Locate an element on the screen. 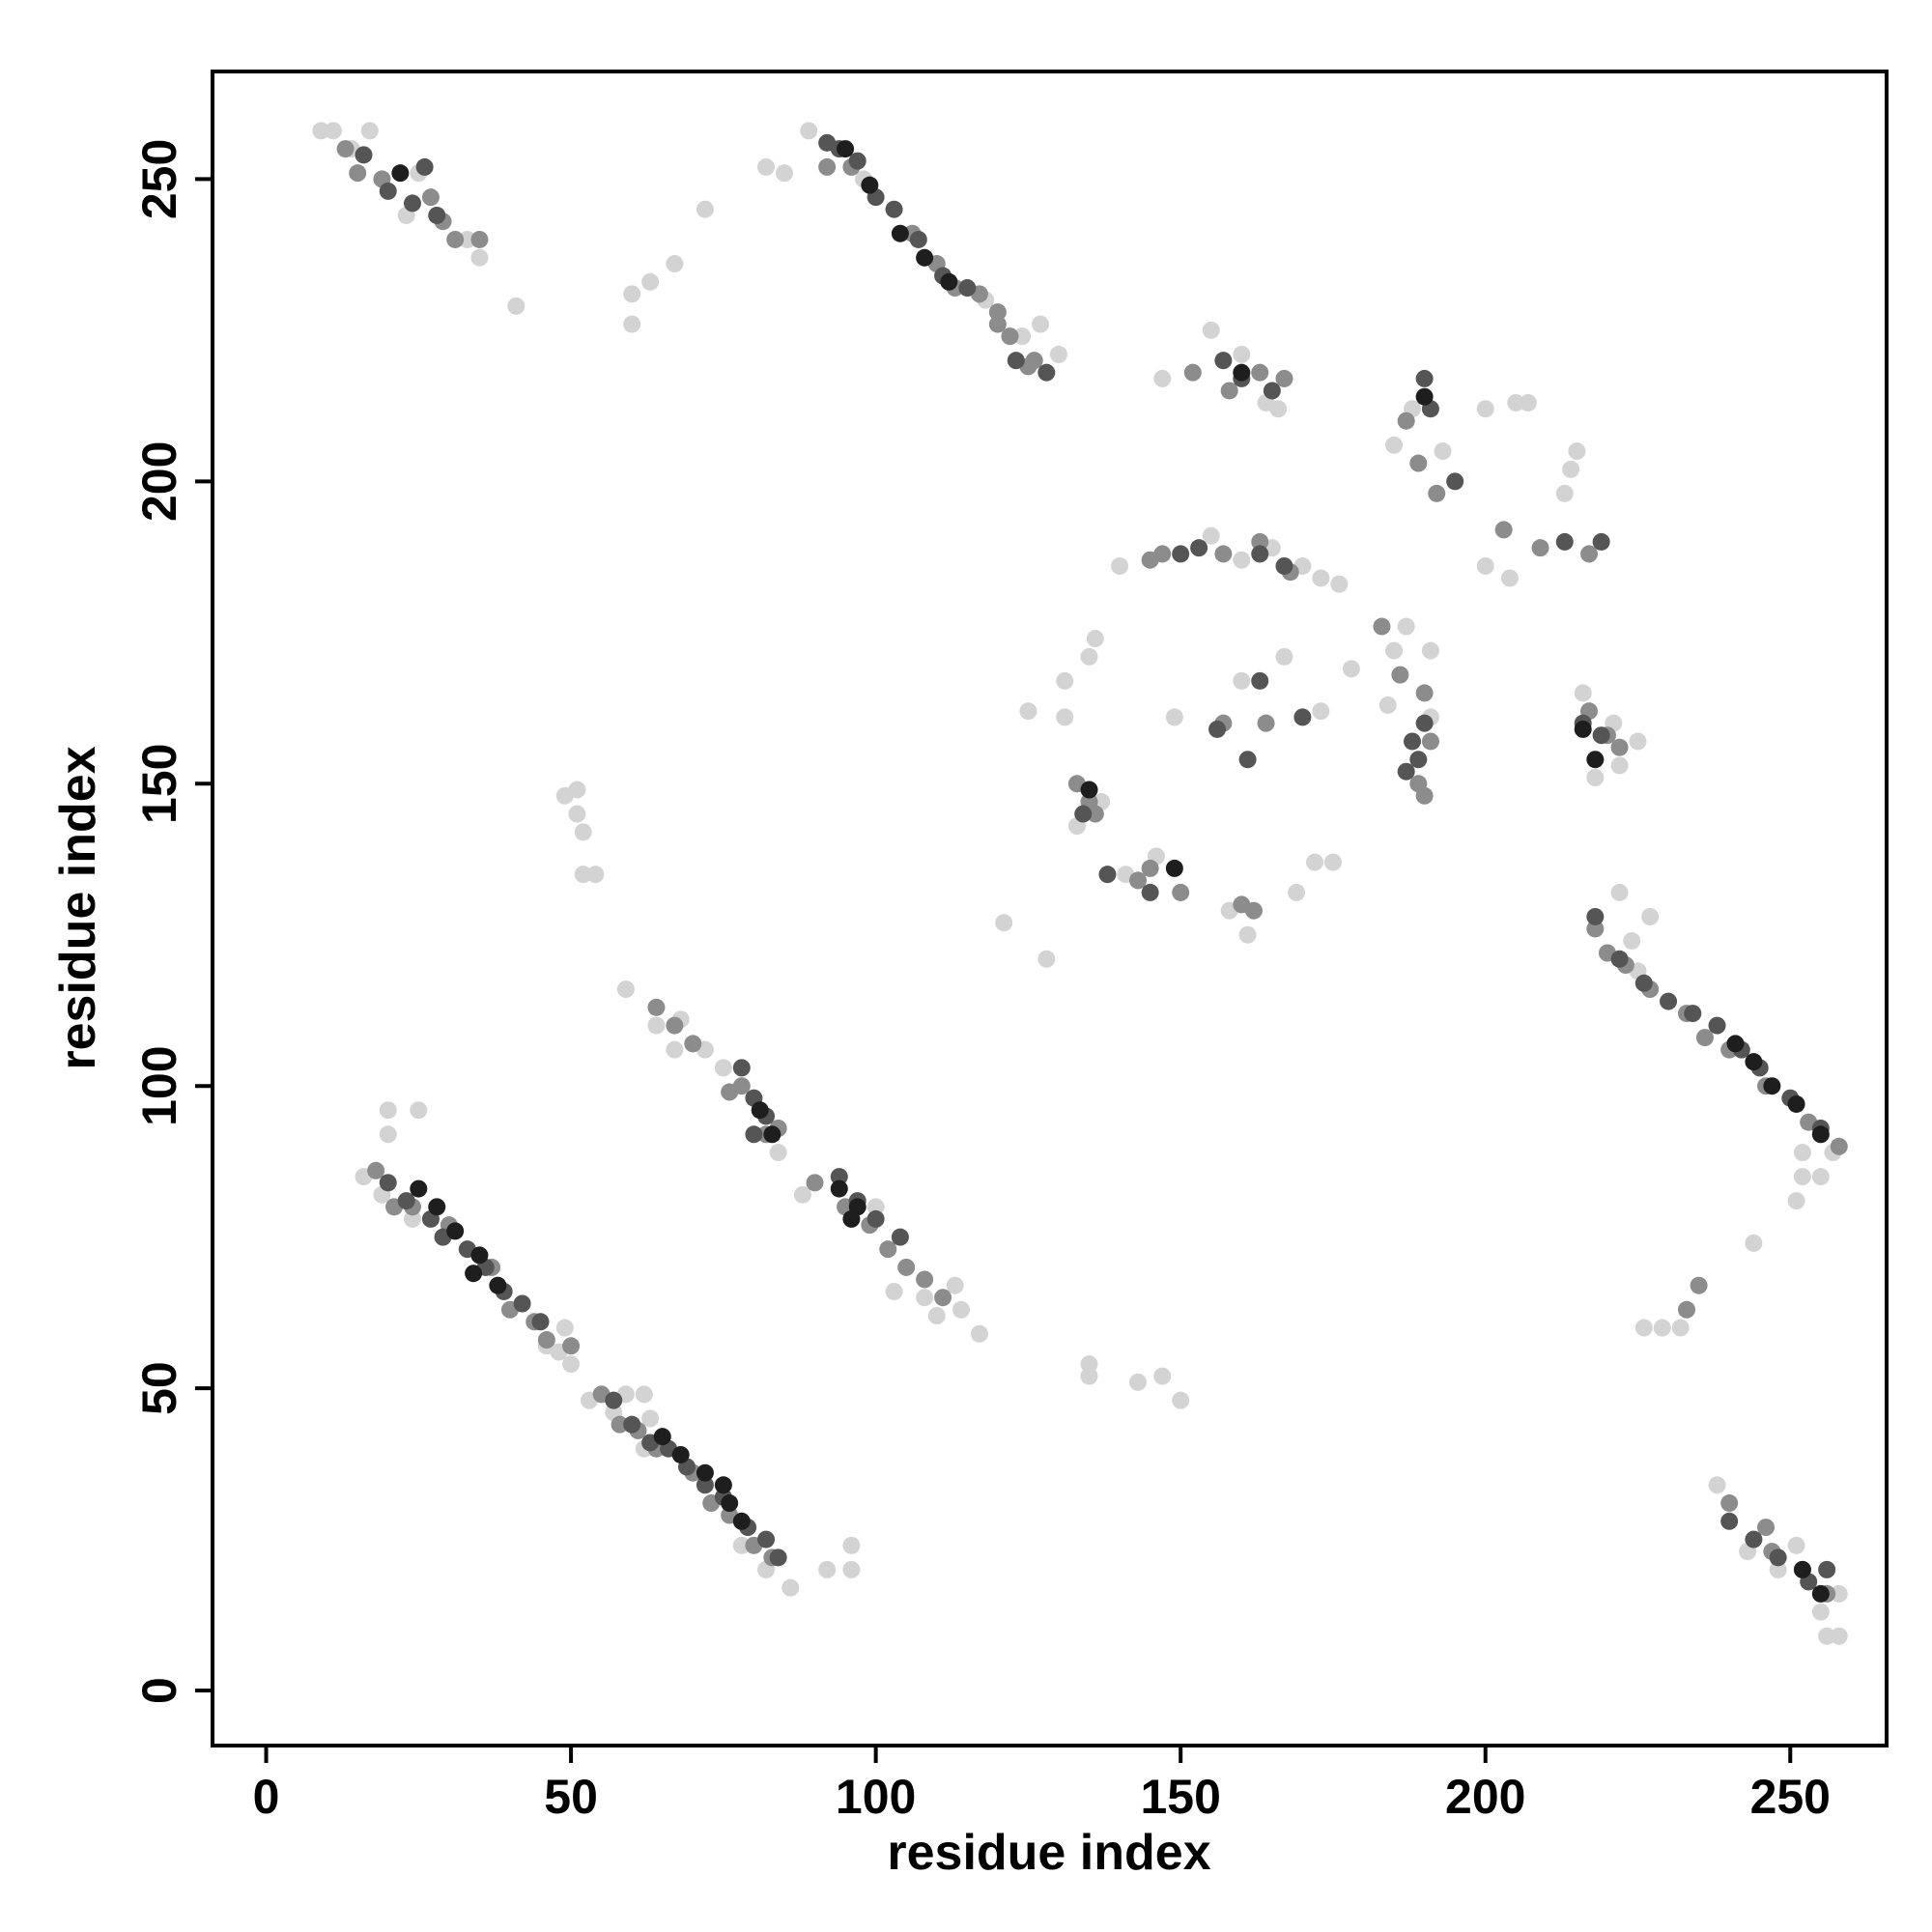 The height and width of the screenshot is (1932, 1932). x-tick-label: 200 is located at coordinates (1485, 1797).